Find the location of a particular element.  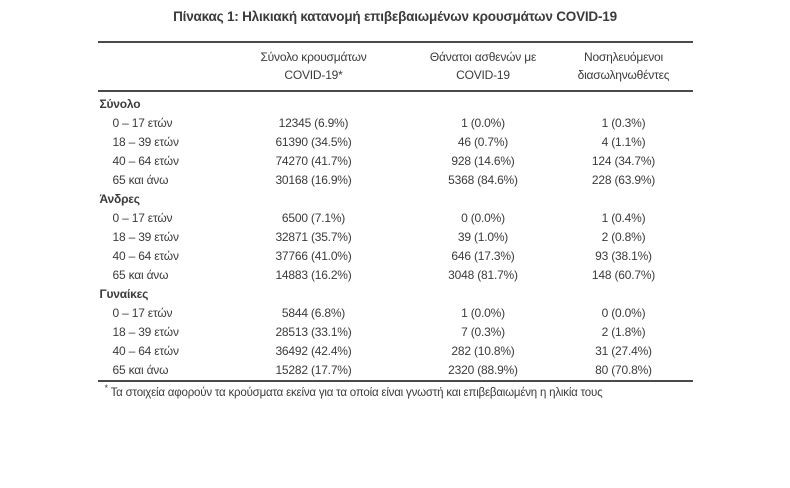

deaths-cell: 282 (10.8%) is located at coordinates (483, 351).